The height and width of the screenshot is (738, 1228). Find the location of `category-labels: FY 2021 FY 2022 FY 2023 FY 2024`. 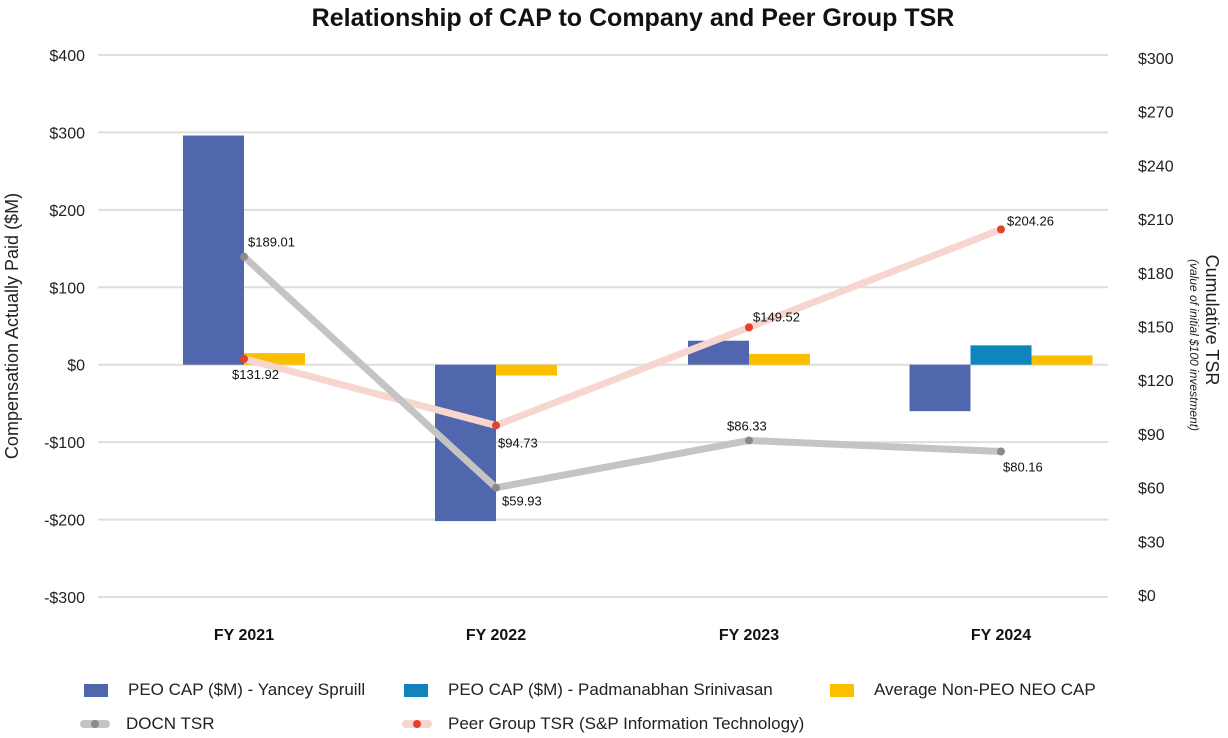

category-labels: FY 2021 FY 2022 FY 2023 FY 2024 is located at coordinates (622, 635).